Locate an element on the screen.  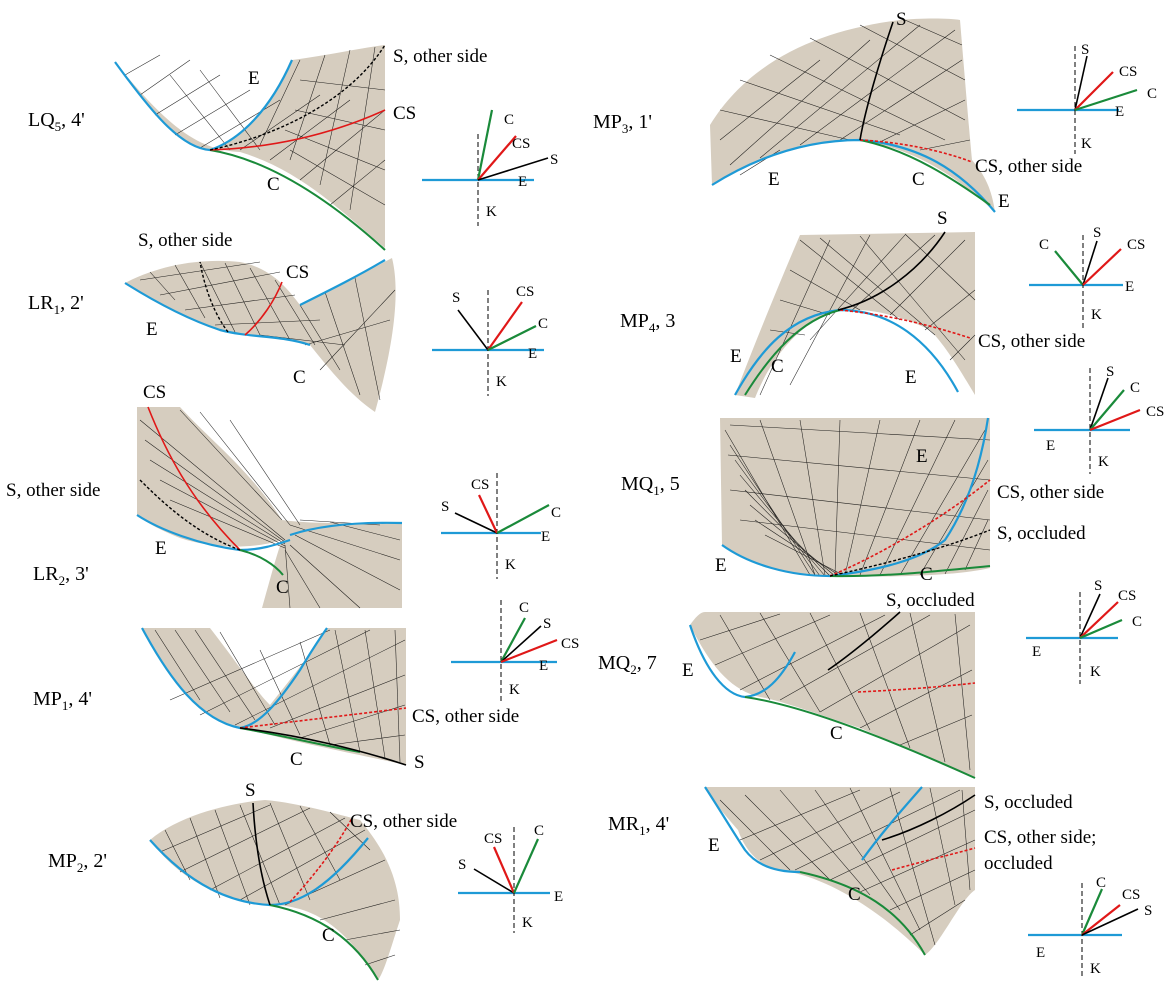
panel-mp2: MP2, 2' S C CS, other side S CS C E K is located at coordinates (305, 880).